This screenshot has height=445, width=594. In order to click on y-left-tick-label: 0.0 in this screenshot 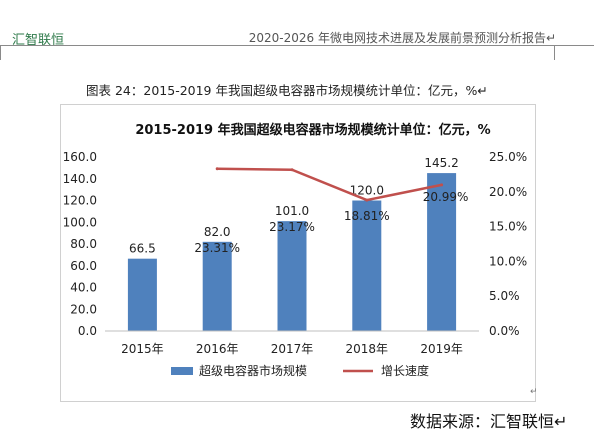, I will do `click(87, 331)`.